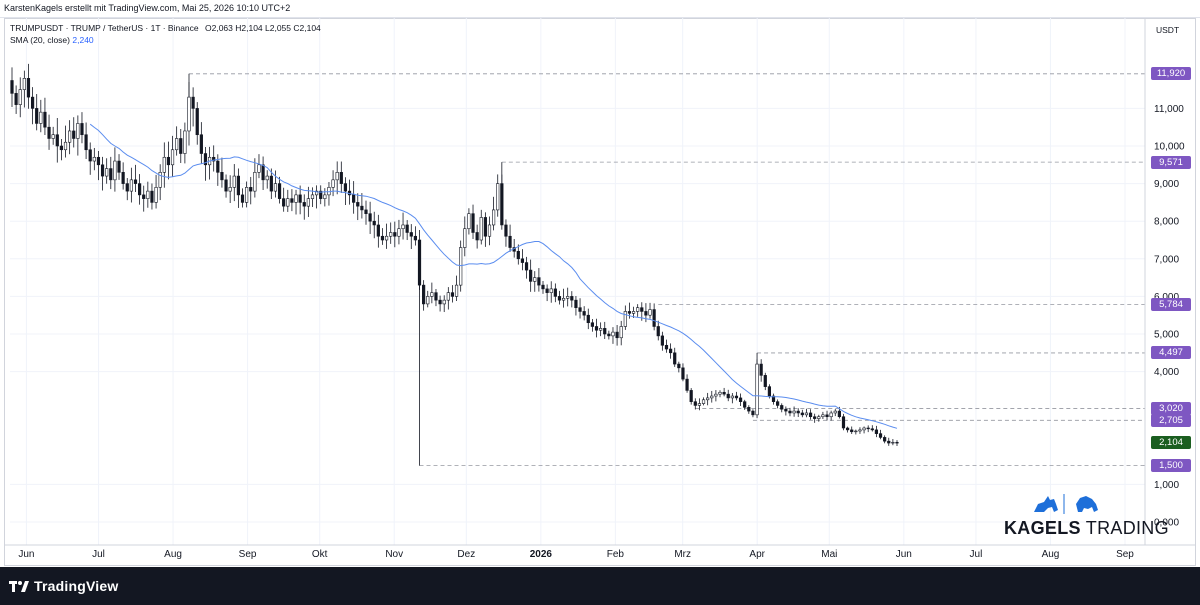 This screenshot has height=605, width=1200. What do you see at coordinates (1171, 466) in the screenshot?
I see `price-level-badge: 1,500` at bounding box center [1171, 466].